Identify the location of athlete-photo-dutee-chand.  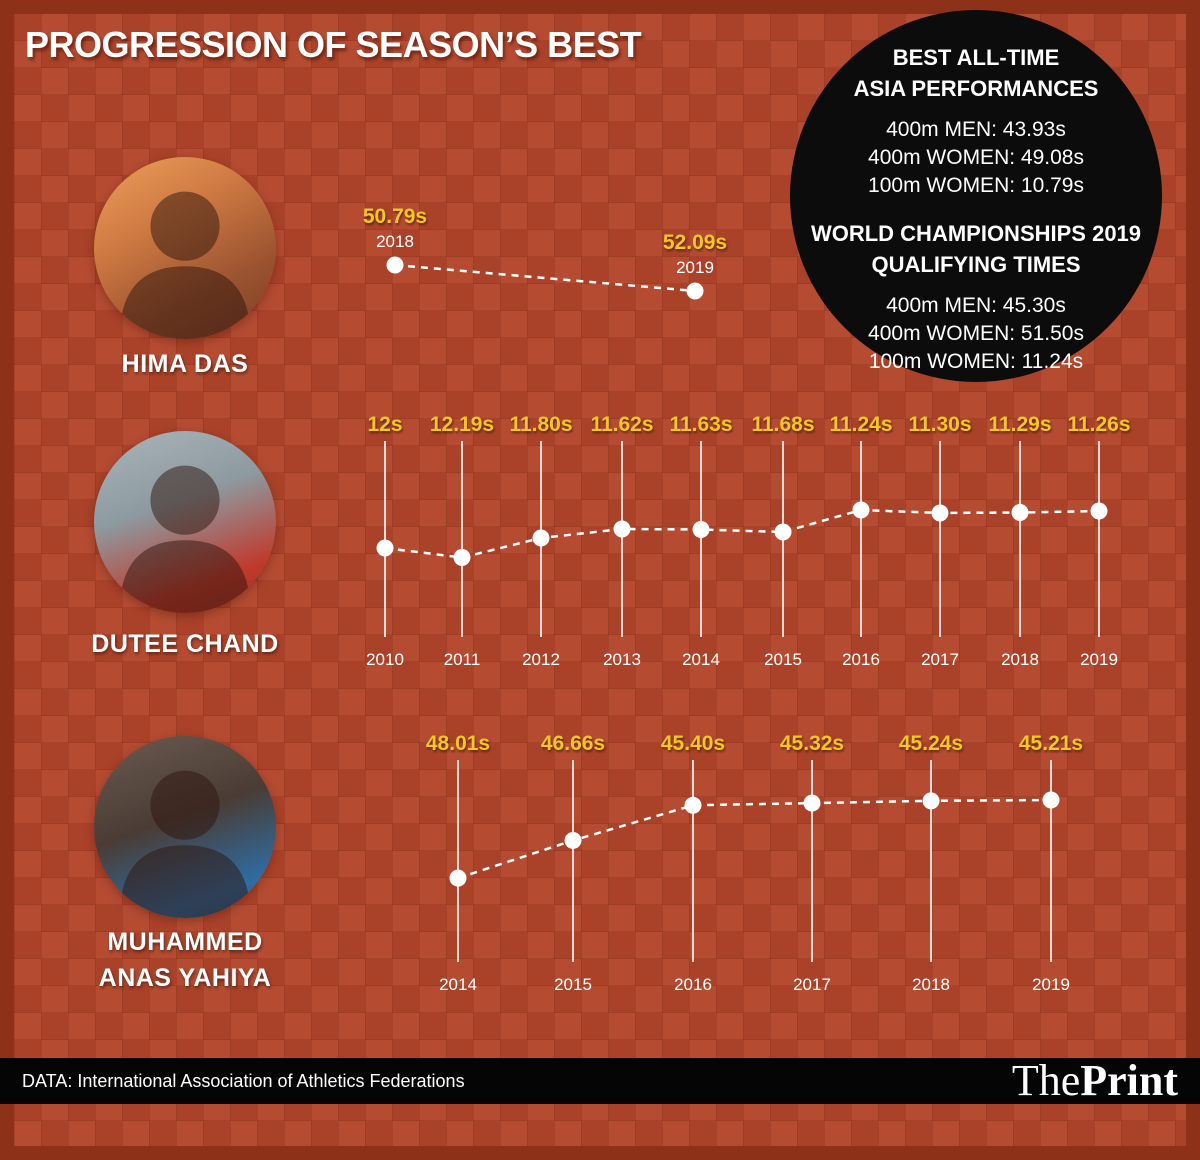
(185, 522).